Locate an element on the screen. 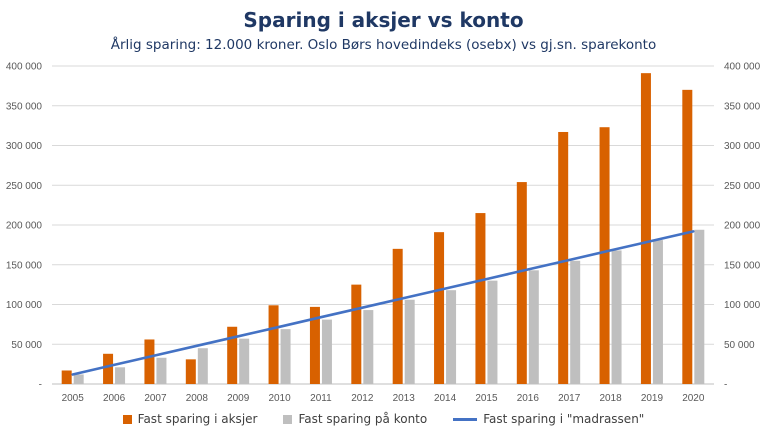 The height and width of the screenshot is (438, 767). x-tick-label: 2017 is located at coordinates (569, 398).